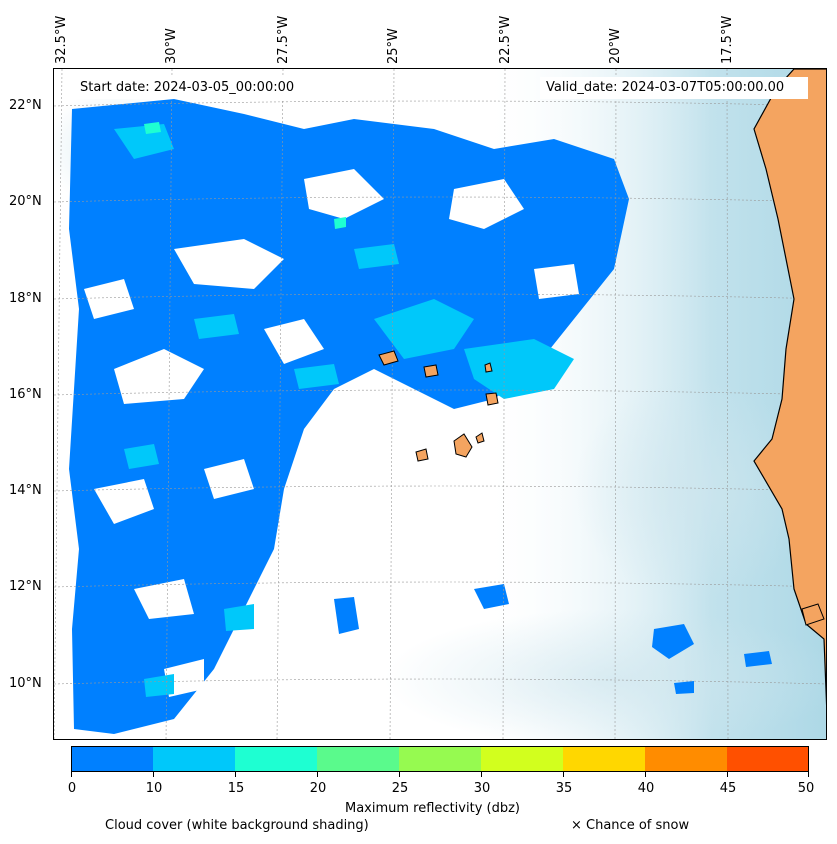 The height and width of the screenshot is (844, 837). What do you see at coordinates (488, 367) in the screenshot?
I see `island-sal` at bounding box center [488, 367].